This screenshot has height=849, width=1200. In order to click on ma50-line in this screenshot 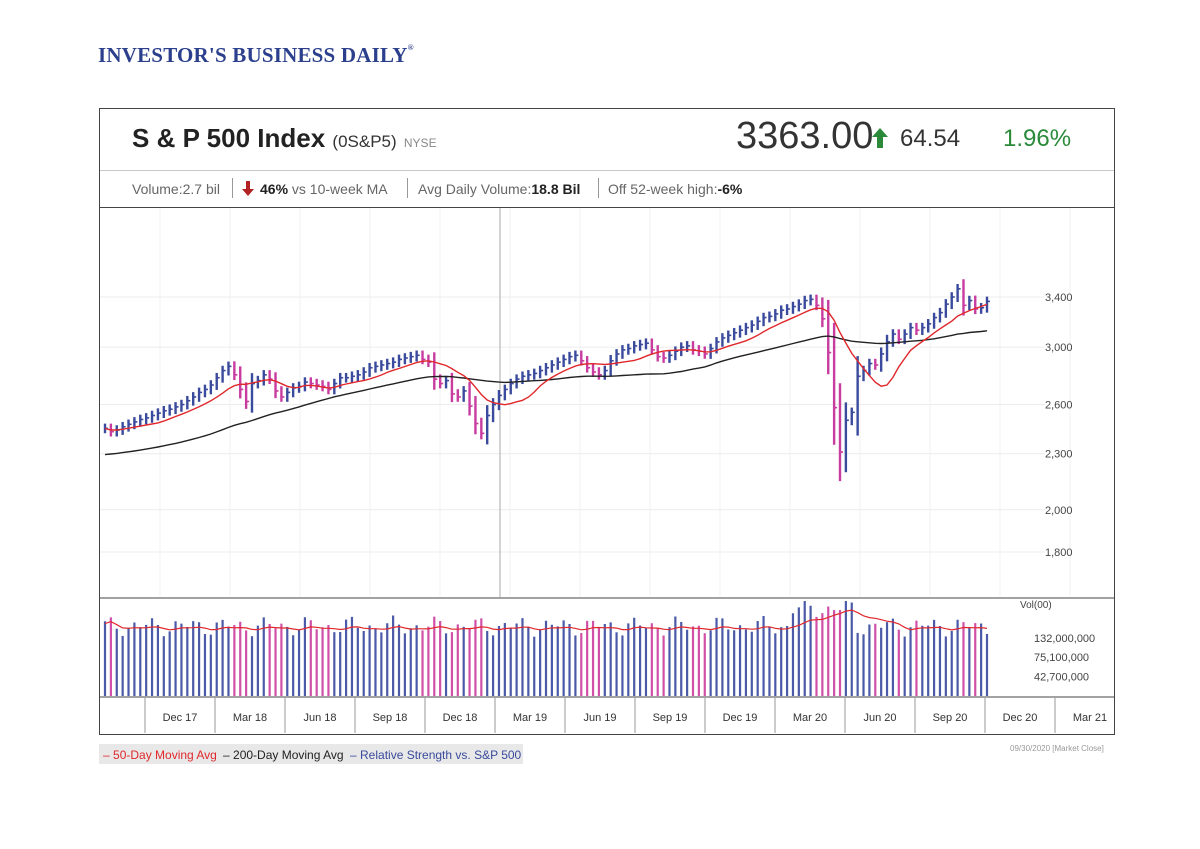, I will do `click(546, 367)`.